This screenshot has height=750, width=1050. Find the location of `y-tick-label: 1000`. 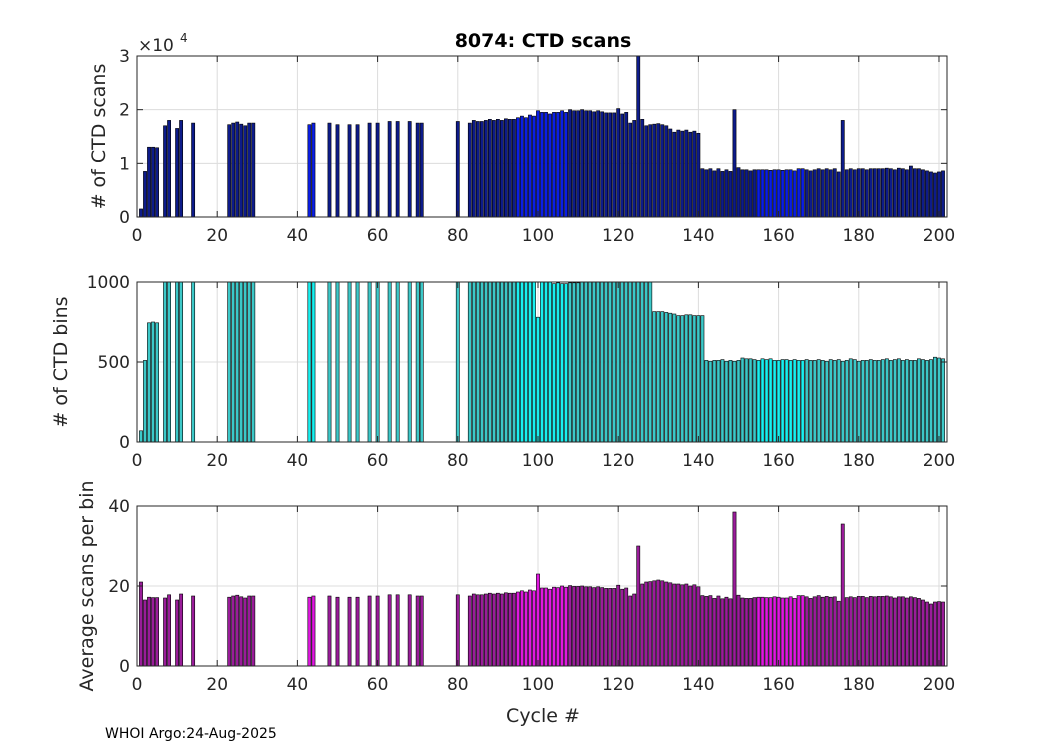

y-tick-label: 1000 is located at coordinates (108, 283).